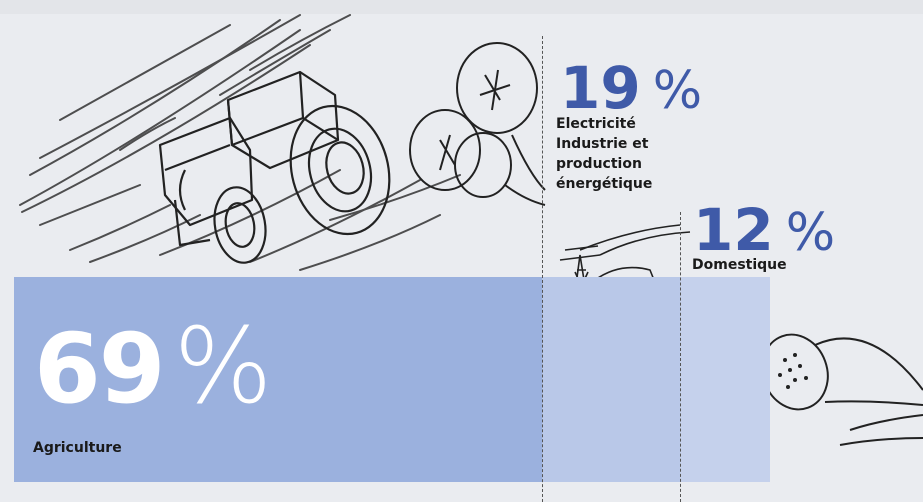 The height and width of the screenshot is (502, 923). What do you see at coordinates (733, 230) in the screenshot?
I see `value-number: 12` at bounding box center [733, 230].